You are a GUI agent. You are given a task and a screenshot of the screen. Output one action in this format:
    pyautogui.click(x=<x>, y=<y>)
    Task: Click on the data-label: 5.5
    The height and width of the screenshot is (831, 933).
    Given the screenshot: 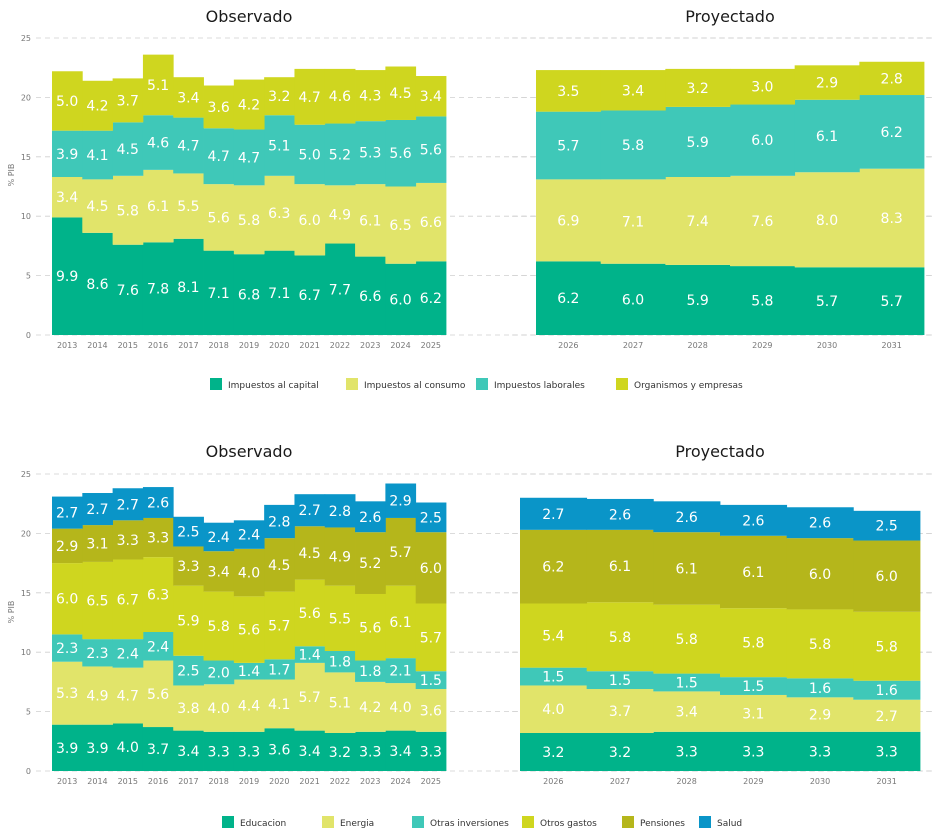 What is the action you would take?
    pyautogui.click(x=188, y=207)
    